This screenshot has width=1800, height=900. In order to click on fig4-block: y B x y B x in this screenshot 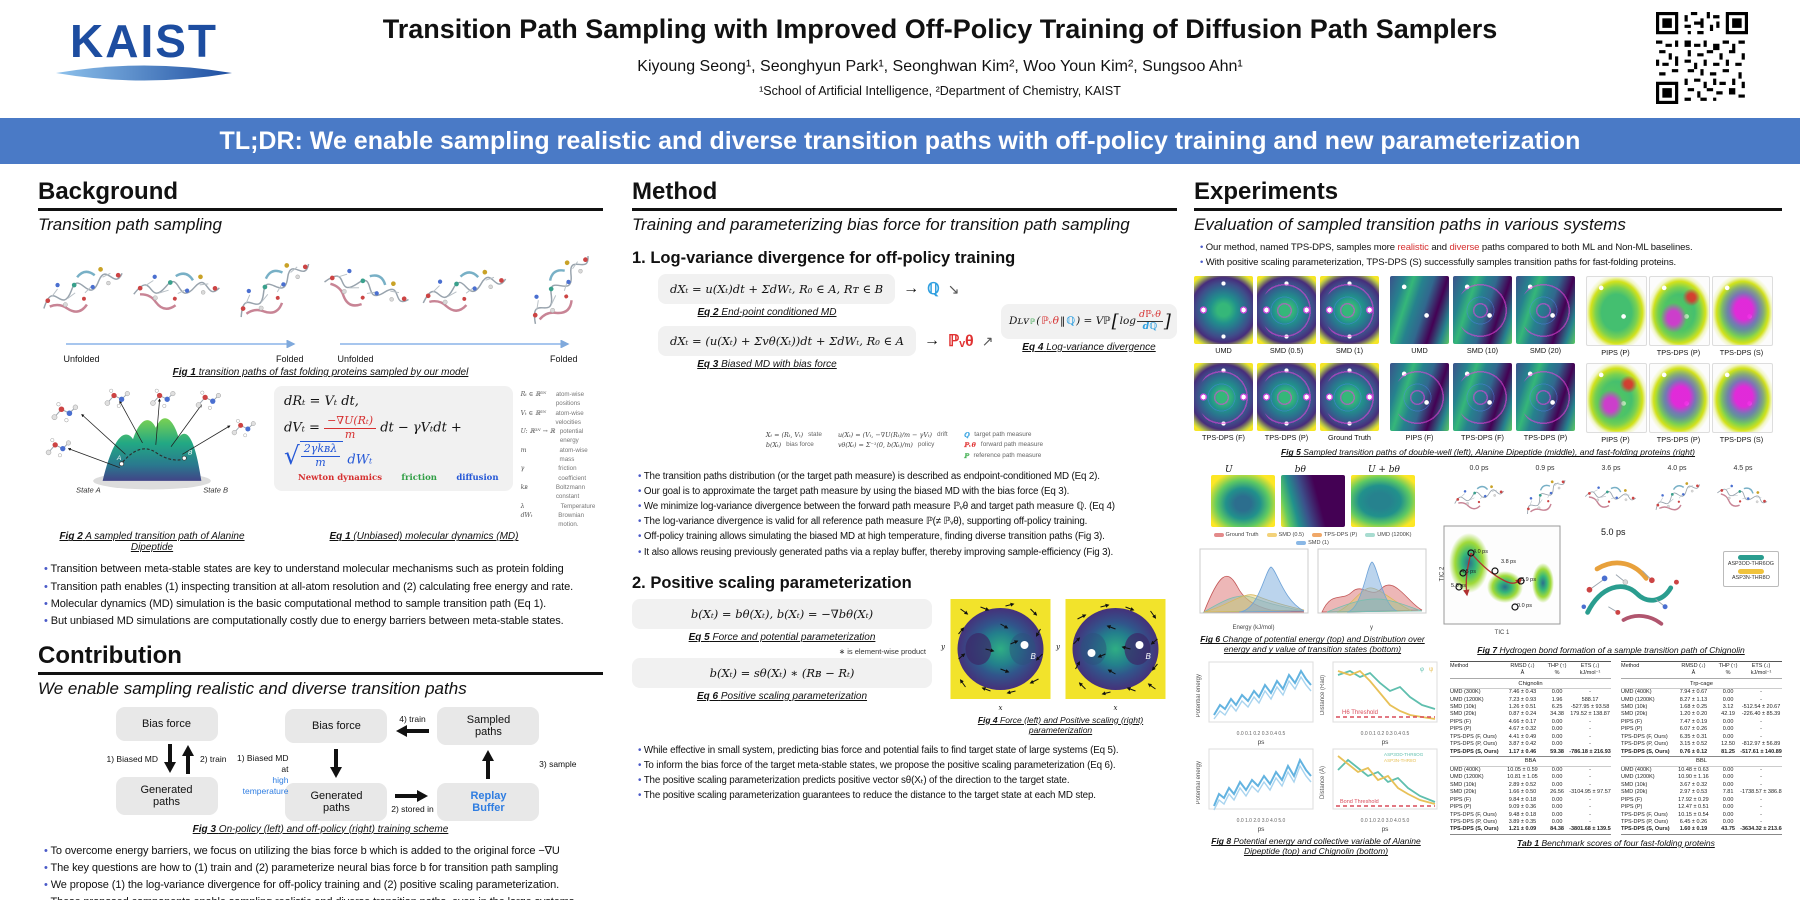, I will do `click(1057, 667)`.